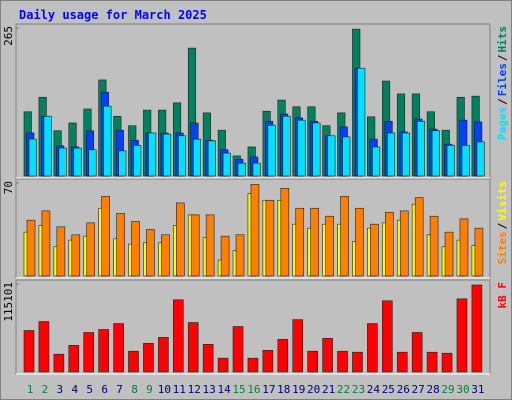  Describe the element at coordinates (403, 389) in the screenshot. I see `x-tick-label: 26` at that location.